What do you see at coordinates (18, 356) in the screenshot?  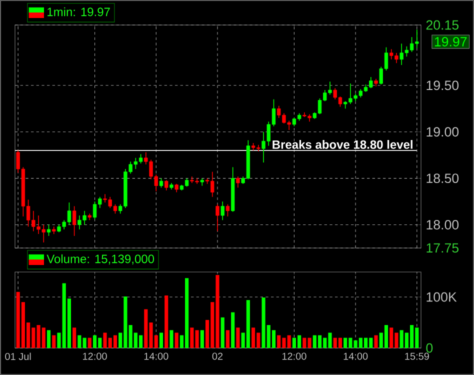 I see `x-tick-label: 01 Jul` at bounding box center [18, 356].